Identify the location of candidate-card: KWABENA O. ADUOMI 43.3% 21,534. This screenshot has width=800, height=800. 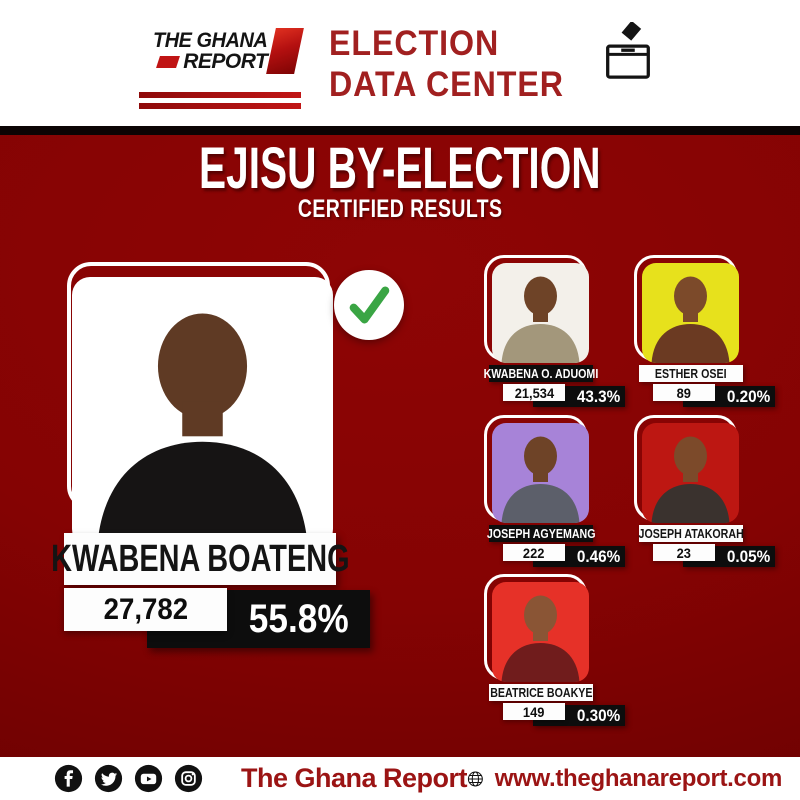
(555, 334).